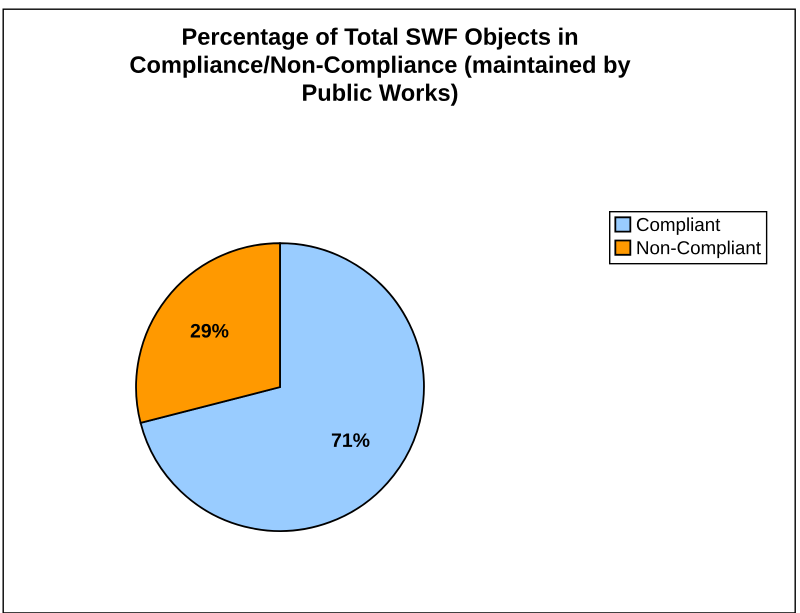  Describe the element at coordinates (380, 67) in the screenshot. I see `chart-title: Percentage of Total SWF Objects in Compliance/Non-Compliance (maintained by Public Works)` at that location.